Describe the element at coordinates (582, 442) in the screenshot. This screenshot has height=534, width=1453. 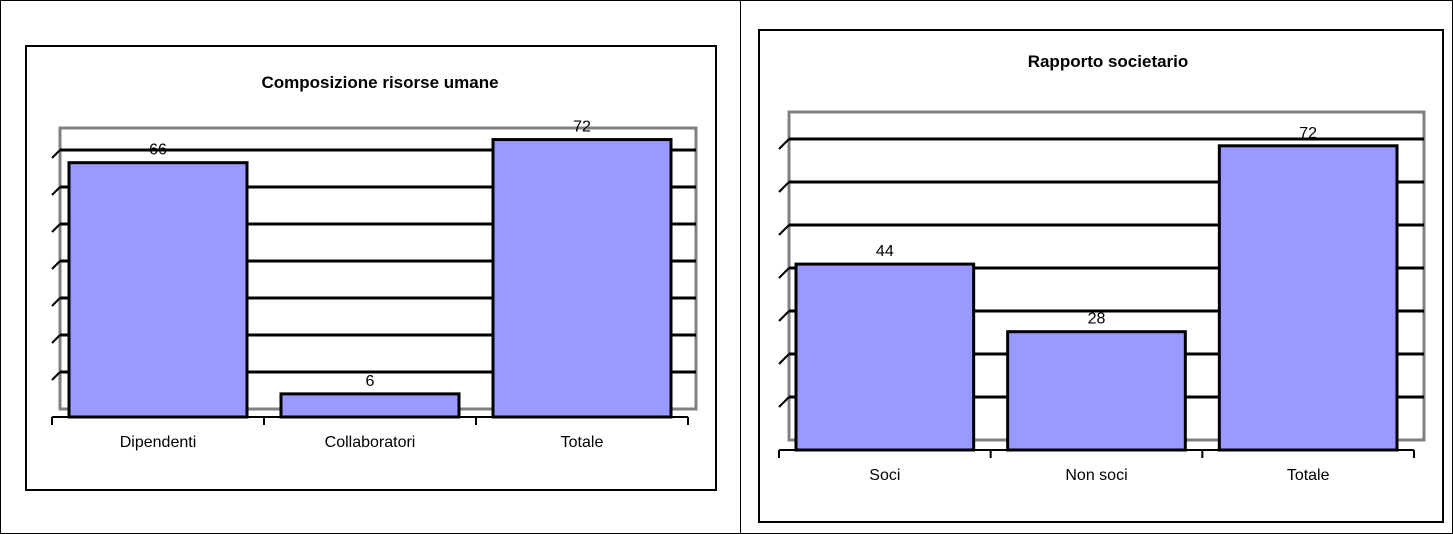
I see `x-tick-label: Totale` at that location.